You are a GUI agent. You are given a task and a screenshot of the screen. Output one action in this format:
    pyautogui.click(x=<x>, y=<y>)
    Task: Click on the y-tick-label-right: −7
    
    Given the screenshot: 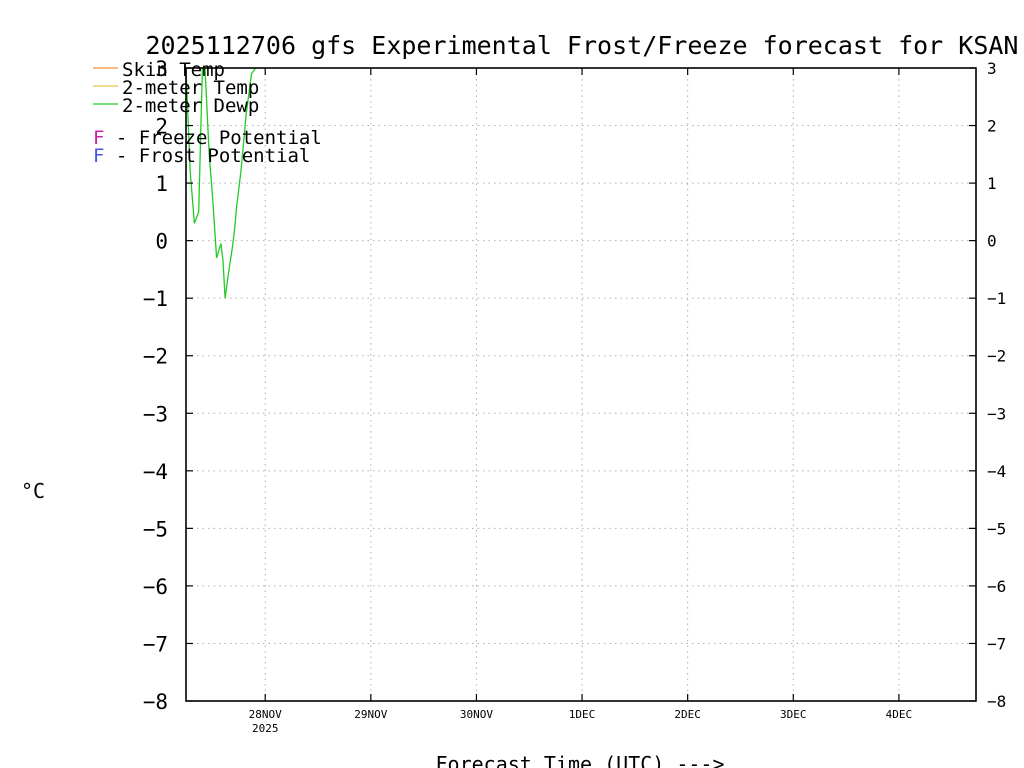 What is the action you would take?
    pyautogui.click(x=996, y=643)
    